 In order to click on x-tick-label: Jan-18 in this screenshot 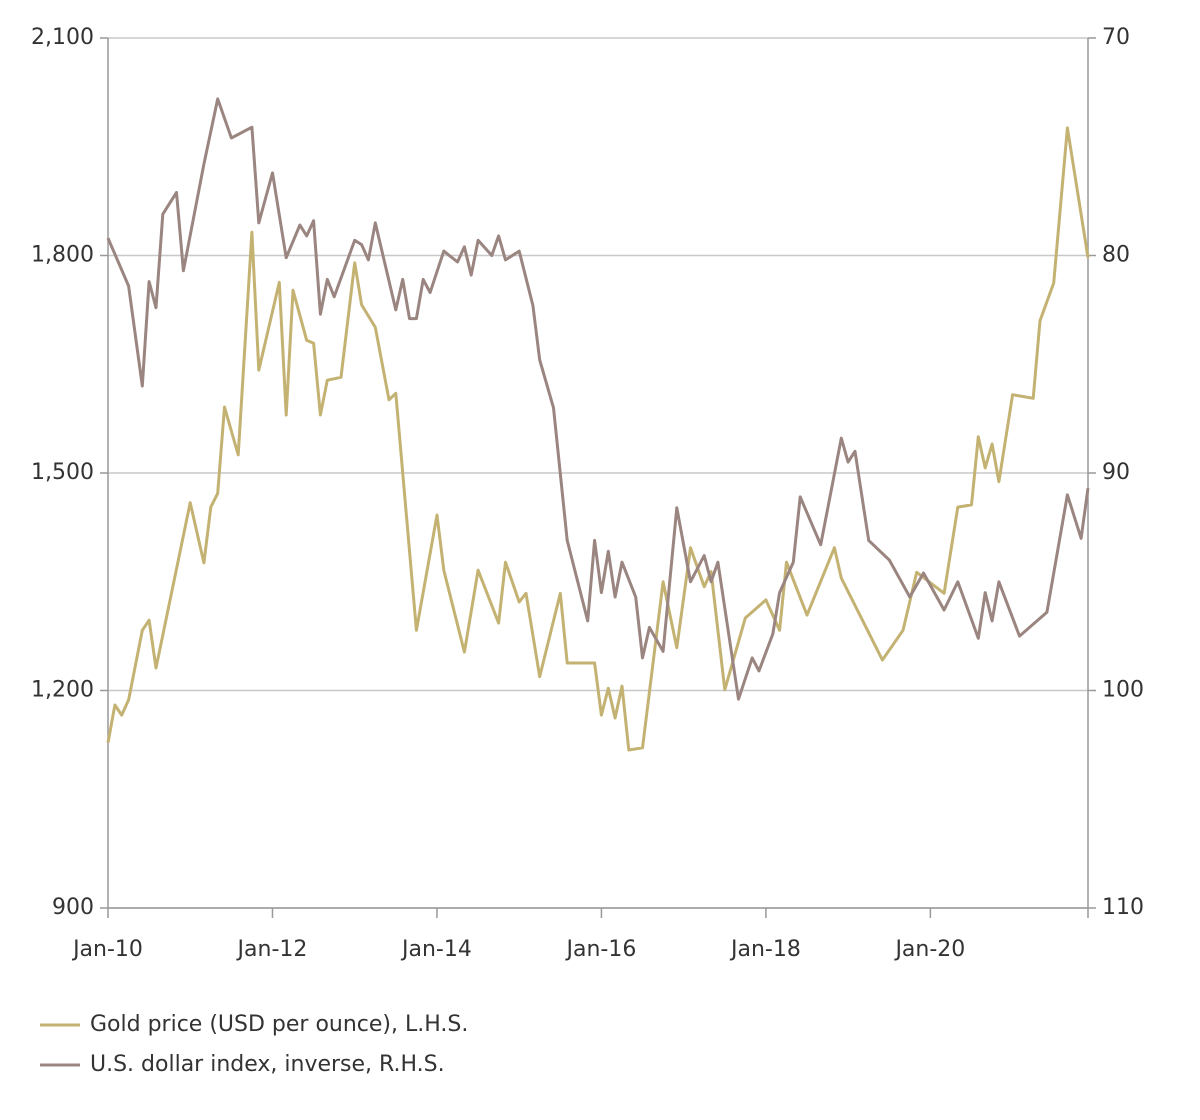, I will do `click(765, 949)`.